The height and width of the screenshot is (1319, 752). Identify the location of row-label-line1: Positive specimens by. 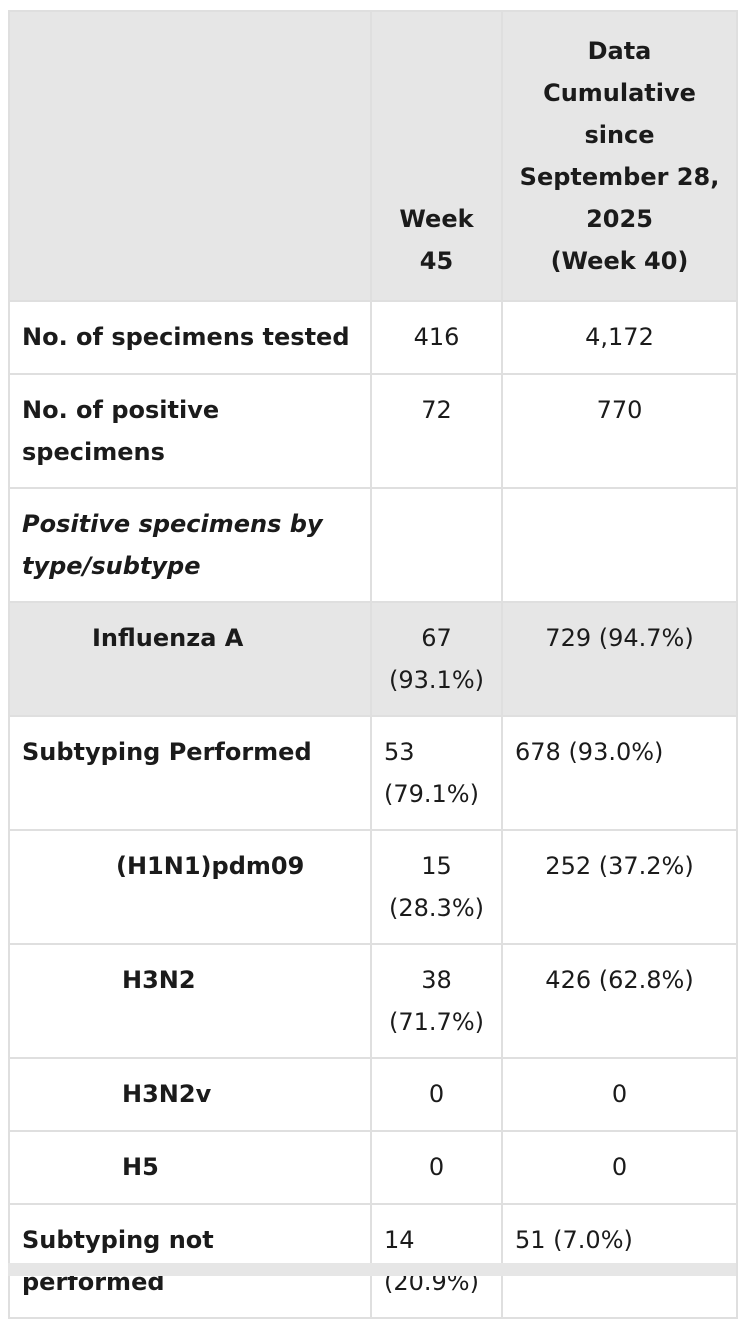
(172, 524).